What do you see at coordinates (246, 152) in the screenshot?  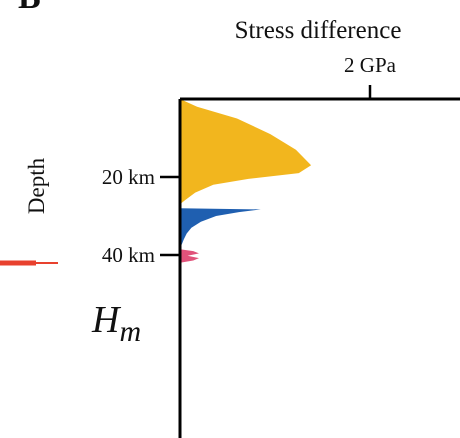 I see `stress-area-upper` at bounding box center [246, 152].